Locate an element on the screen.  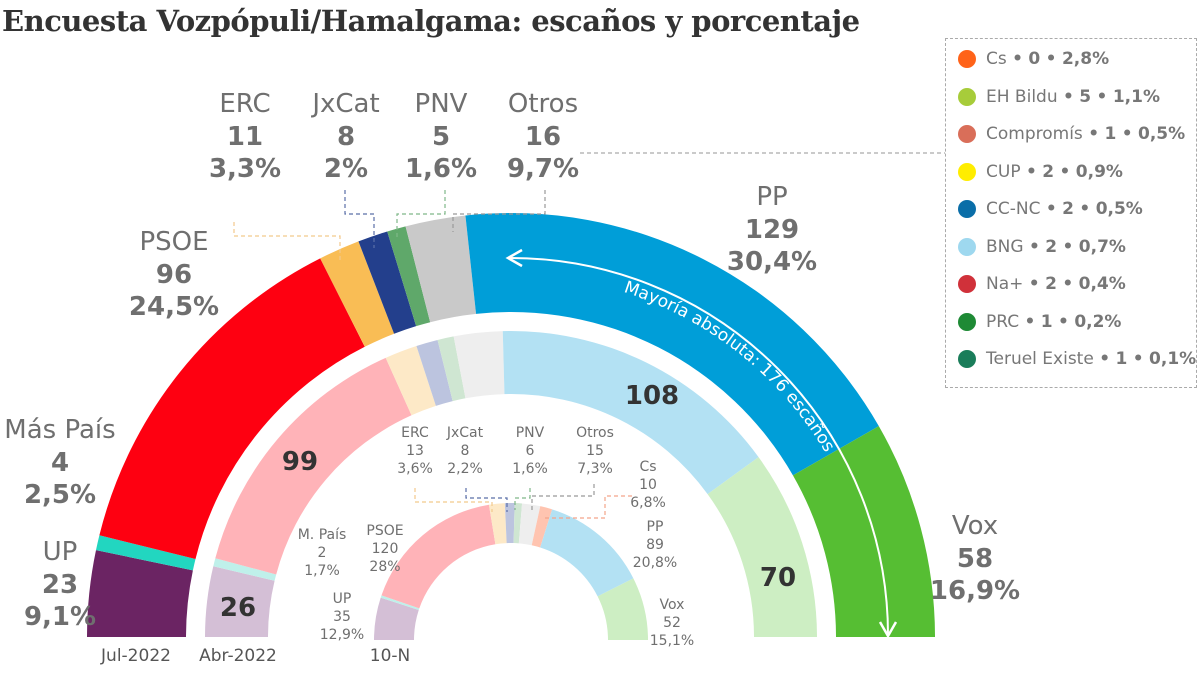
legend-pct: 0,2% is located at coordinates (1098, 321).